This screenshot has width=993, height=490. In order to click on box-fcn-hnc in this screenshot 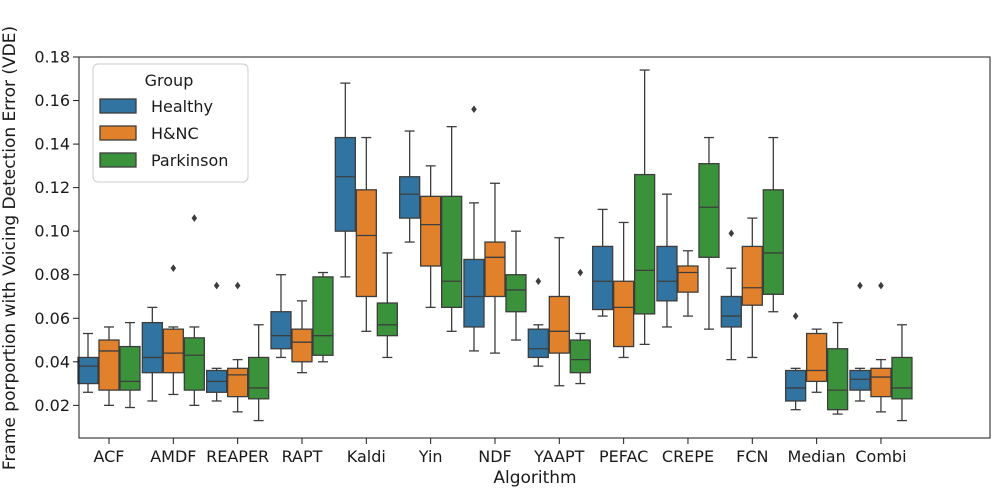, I will do `click(752, 288)`.